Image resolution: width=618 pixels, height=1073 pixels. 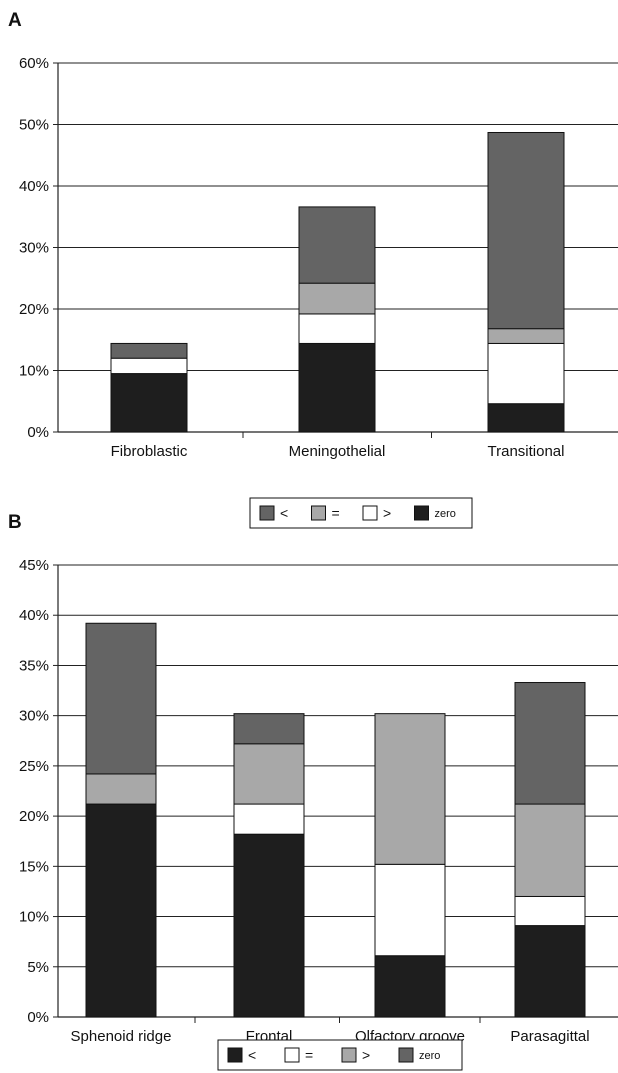 What do you see at coordinates (34, 665) in the screenshot?
I see `y-tick-label: 35%` at bounding box center [34, 665].